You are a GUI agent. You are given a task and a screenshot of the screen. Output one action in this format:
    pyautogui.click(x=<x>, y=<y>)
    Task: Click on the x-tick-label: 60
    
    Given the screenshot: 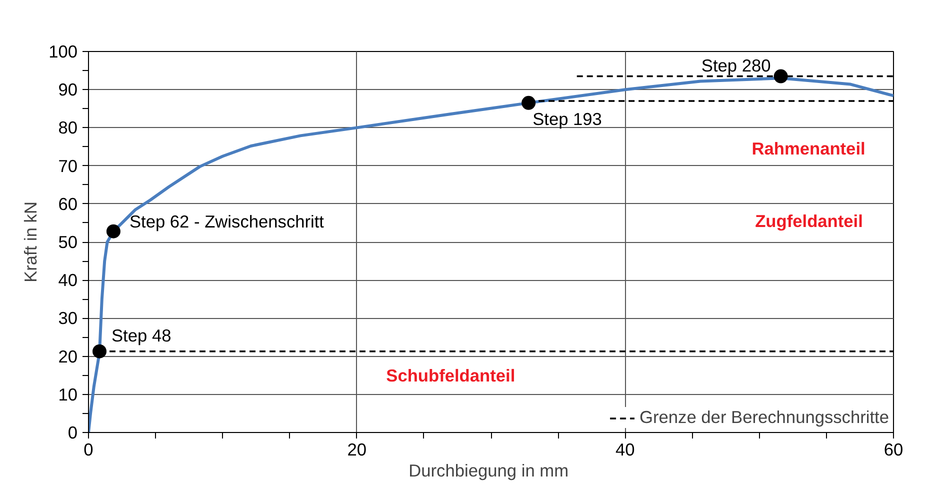 What is the action you would take?
    pyautogui.click(x=894, y=450)
    